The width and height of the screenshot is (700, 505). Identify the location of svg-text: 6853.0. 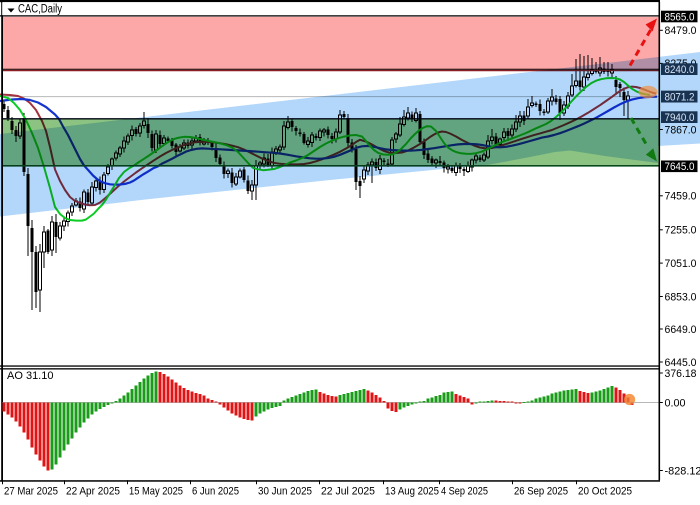
(681, 297).